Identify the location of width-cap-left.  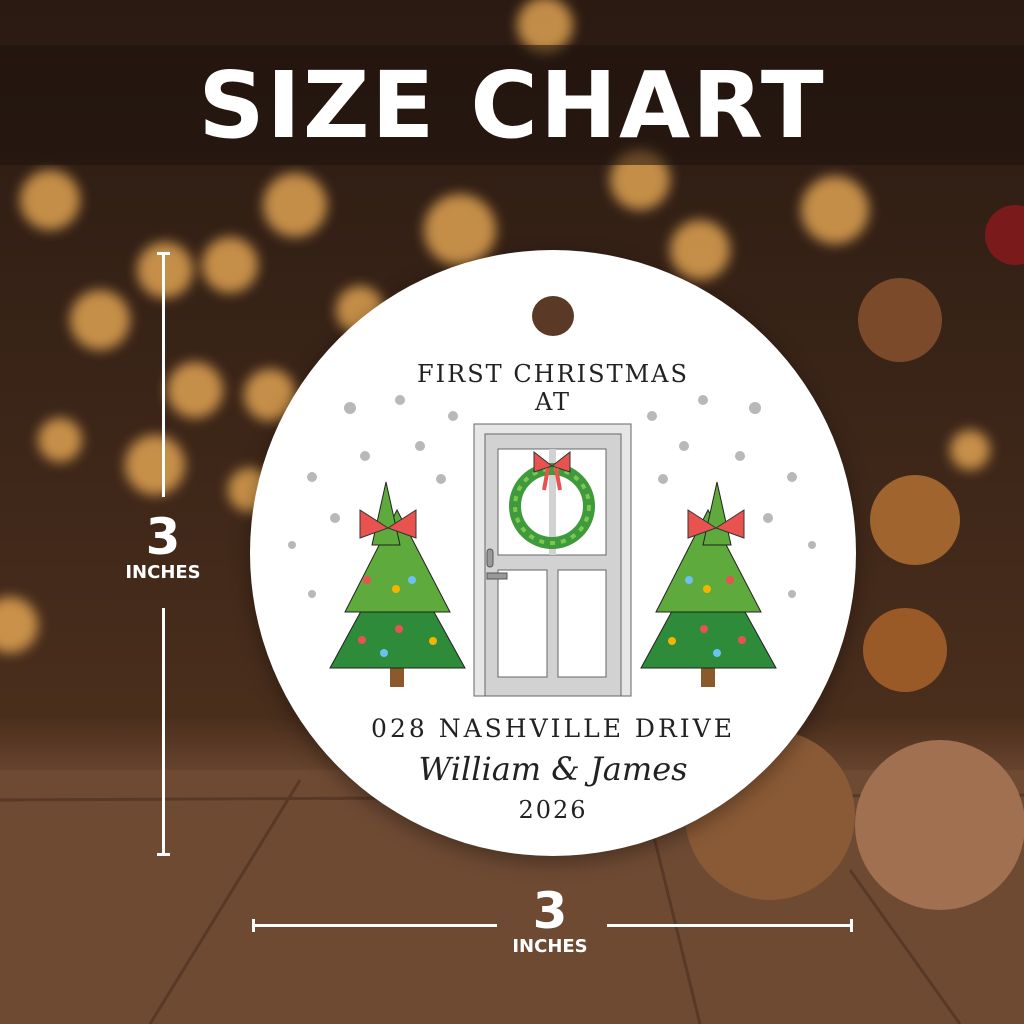
(253, 925).